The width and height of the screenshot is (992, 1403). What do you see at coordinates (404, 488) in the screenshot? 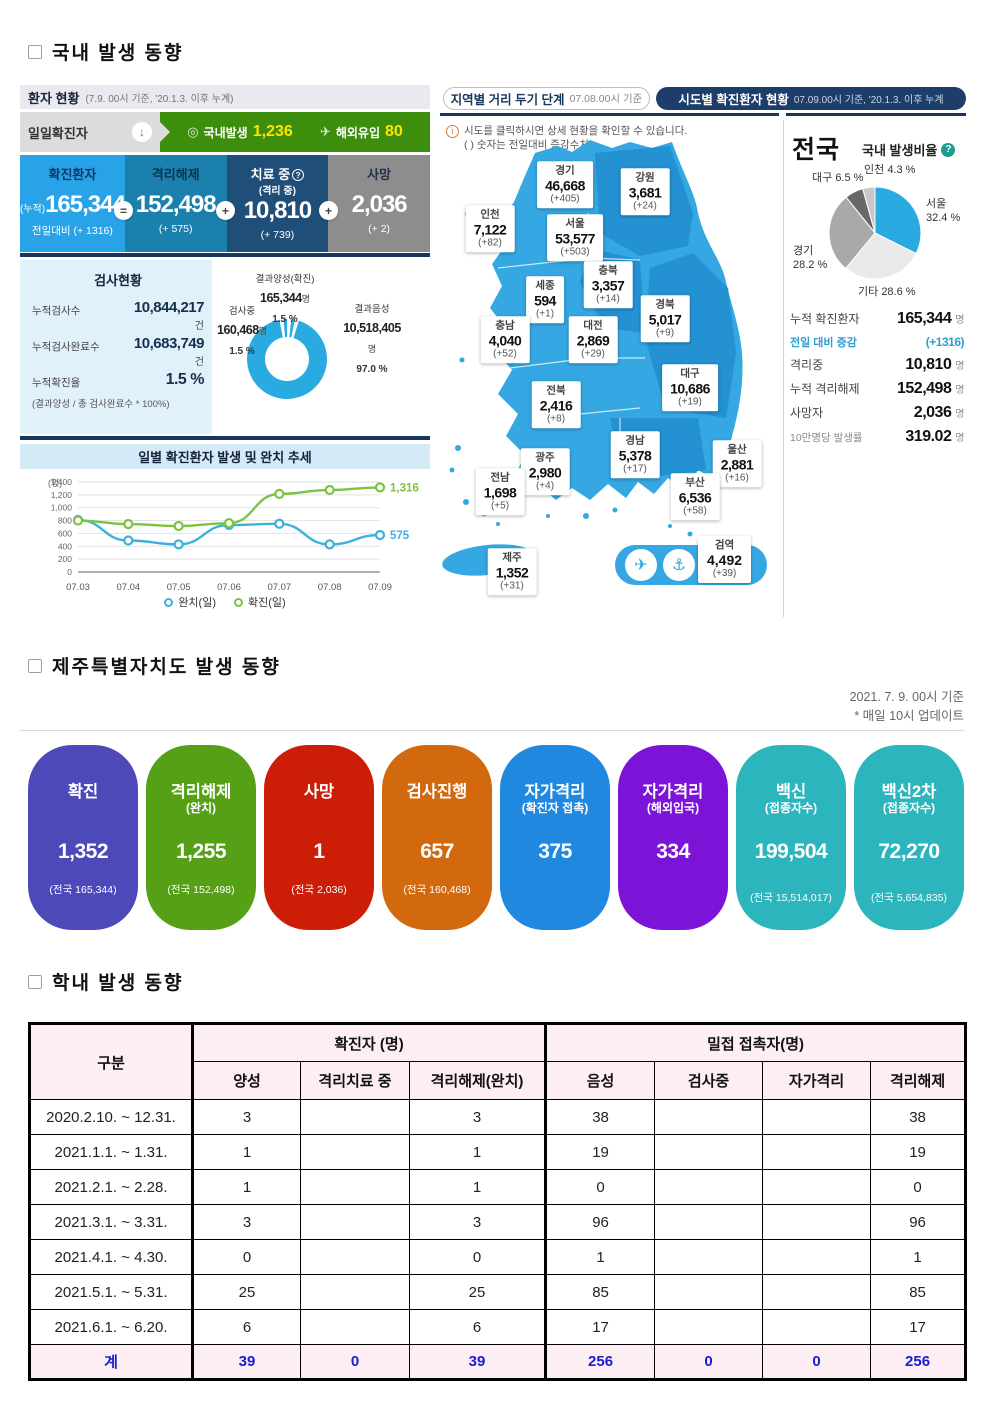
I see `svg-text: 1,316` at bounding box center [404, 488].